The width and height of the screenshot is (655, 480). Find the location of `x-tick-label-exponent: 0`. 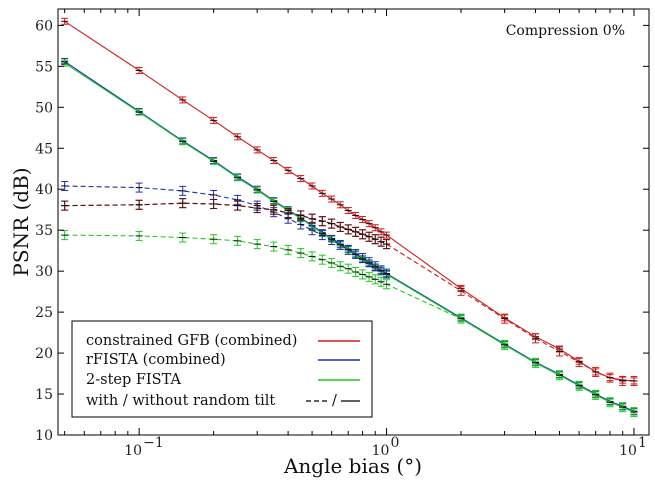

x-tick-label-exponent: 0 is located at coordinates (395, 443).